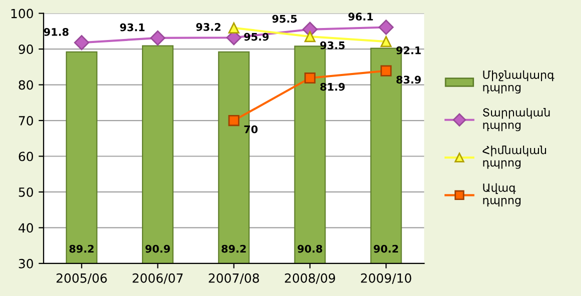 This screenshot has width=581, height=296. Describe the element at coordinates (518, 82) in the screenshot. I see `legend-label: Միջնակարգ դպրոց` at that location.